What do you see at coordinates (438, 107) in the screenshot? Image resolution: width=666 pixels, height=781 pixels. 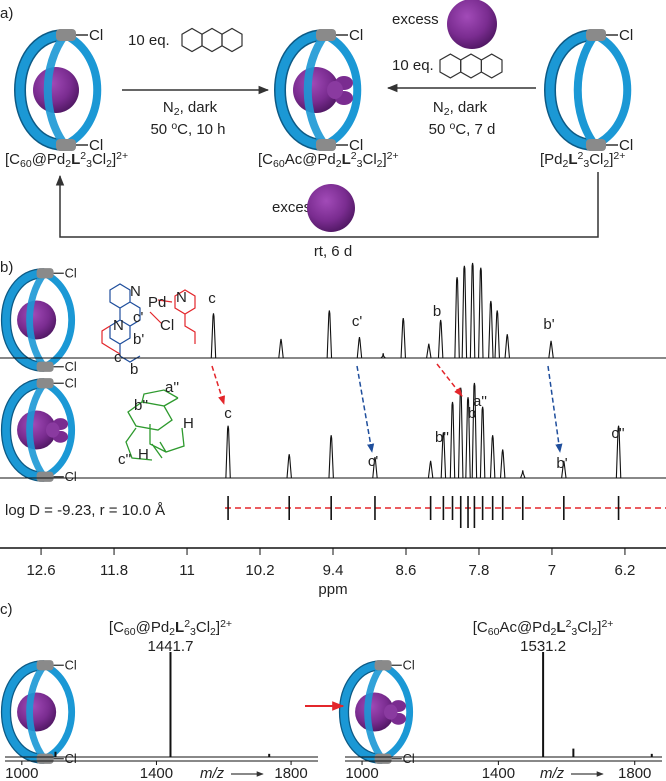 I see `formula-part: N` at bounding box center [438, 107].